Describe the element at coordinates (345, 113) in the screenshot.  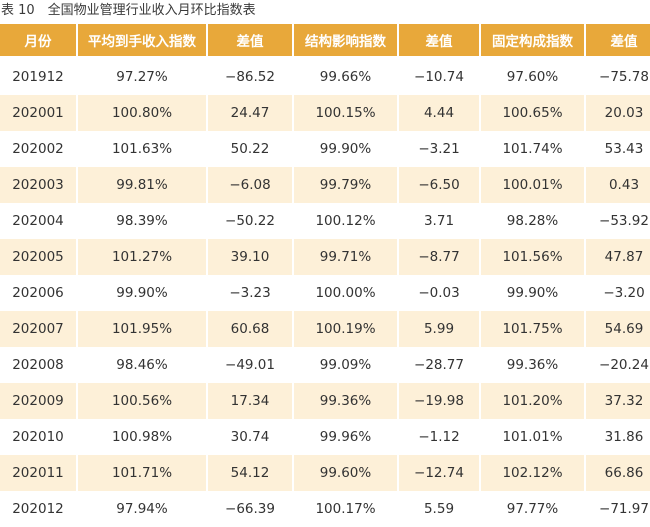
I see `structure-index-cell: 100.15%` at that location.